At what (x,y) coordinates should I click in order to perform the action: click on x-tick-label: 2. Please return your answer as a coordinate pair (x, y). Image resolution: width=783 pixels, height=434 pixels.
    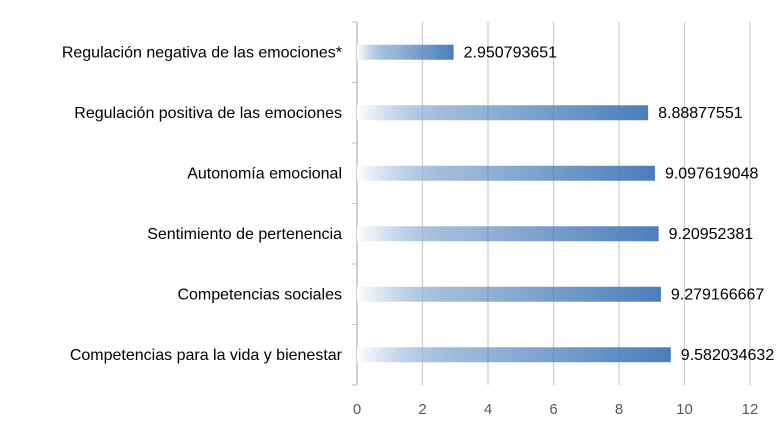
    Looking at the image, I should click on (422, 409).